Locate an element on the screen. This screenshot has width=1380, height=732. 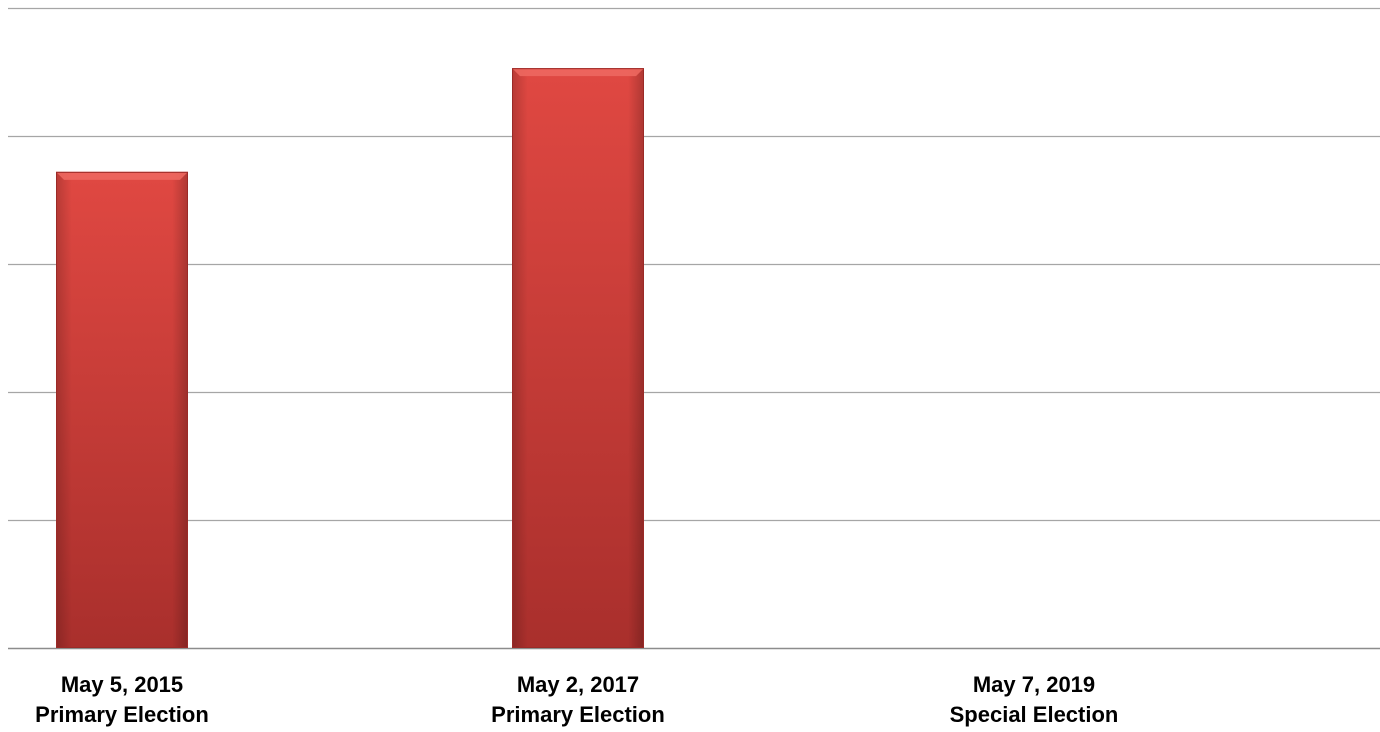
category-election-1: Primary Election is located at coordinates (578, 714).